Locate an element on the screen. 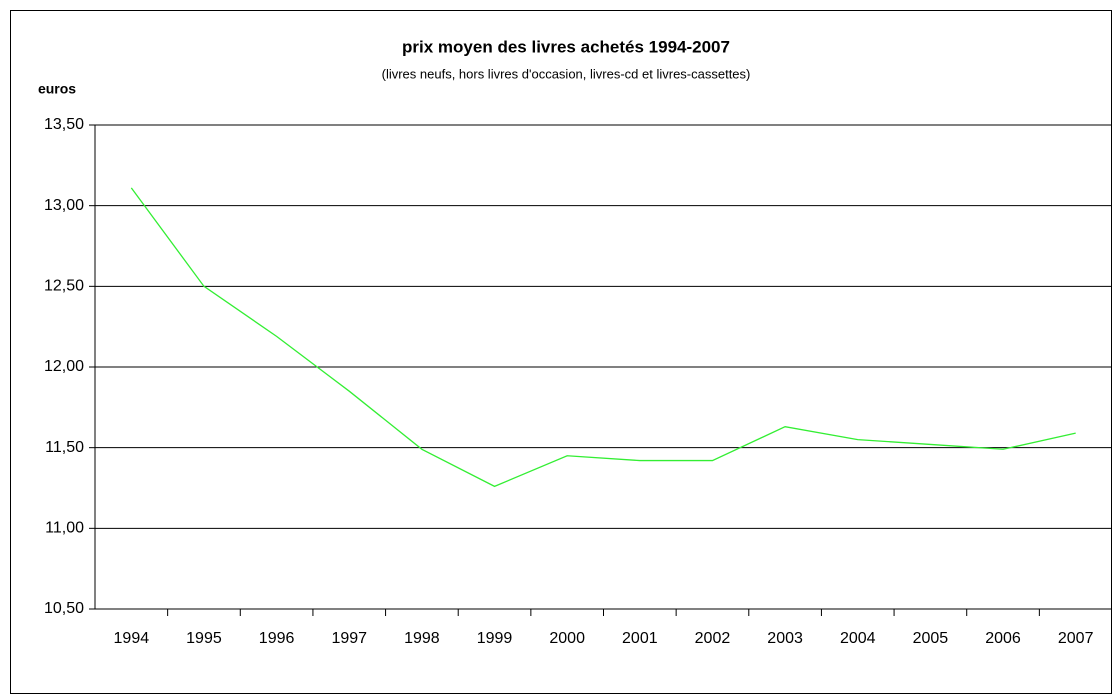 The height and width of the screenshot is (695, 1112). x-tick-label: 1997 is located at coordinates (349, 638).